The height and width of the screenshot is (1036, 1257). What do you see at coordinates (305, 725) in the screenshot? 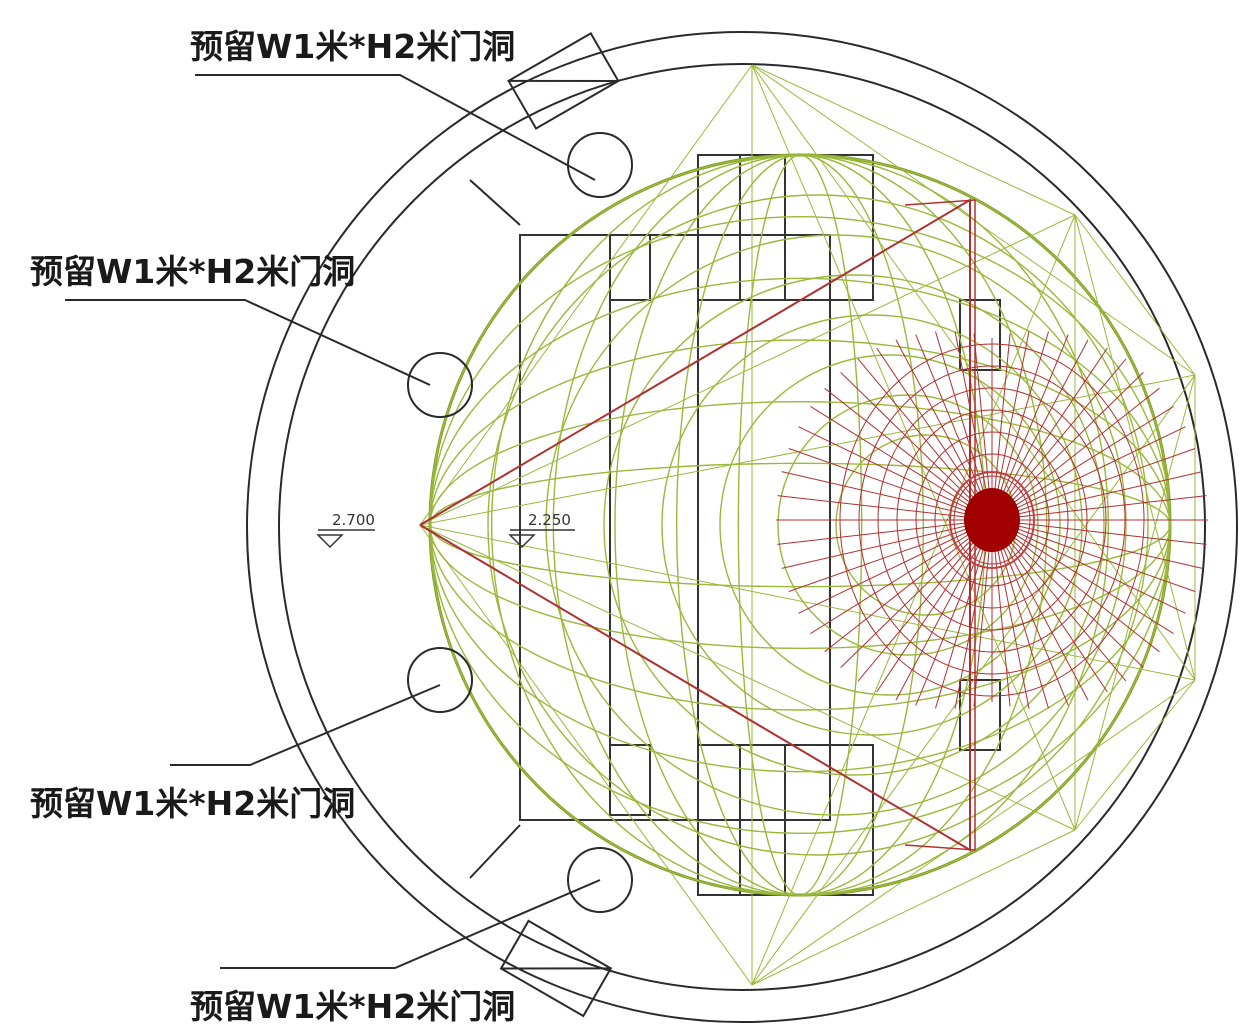
I see `leader-line-lower` at bounding box center [305, 725].